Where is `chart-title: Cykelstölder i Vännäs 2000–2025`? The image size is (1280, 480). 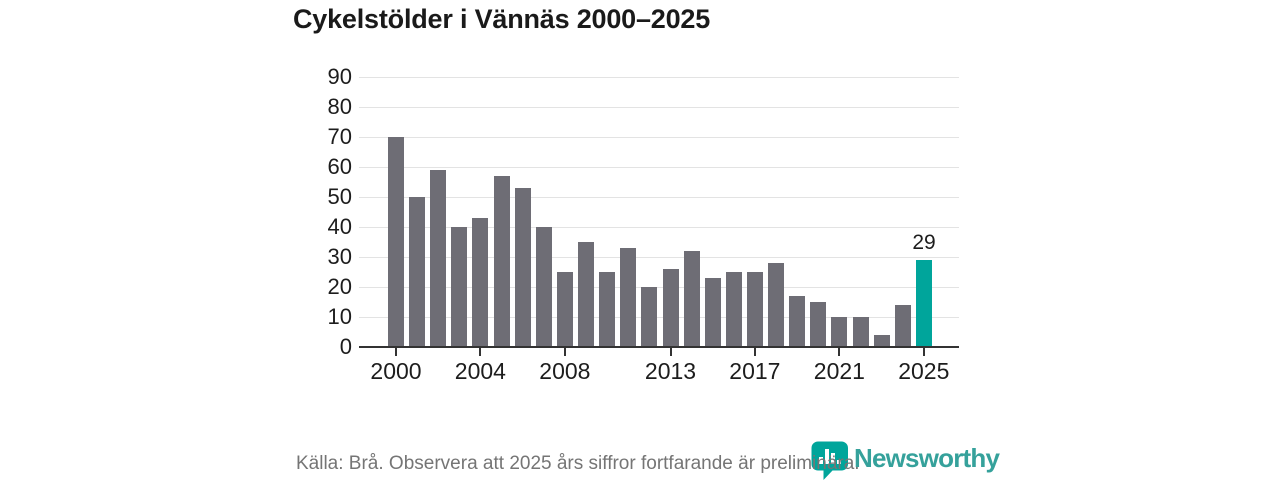
chart-title: Cykelstölder i Vännäs 2000–2025 is located at coordinates (502, 19).